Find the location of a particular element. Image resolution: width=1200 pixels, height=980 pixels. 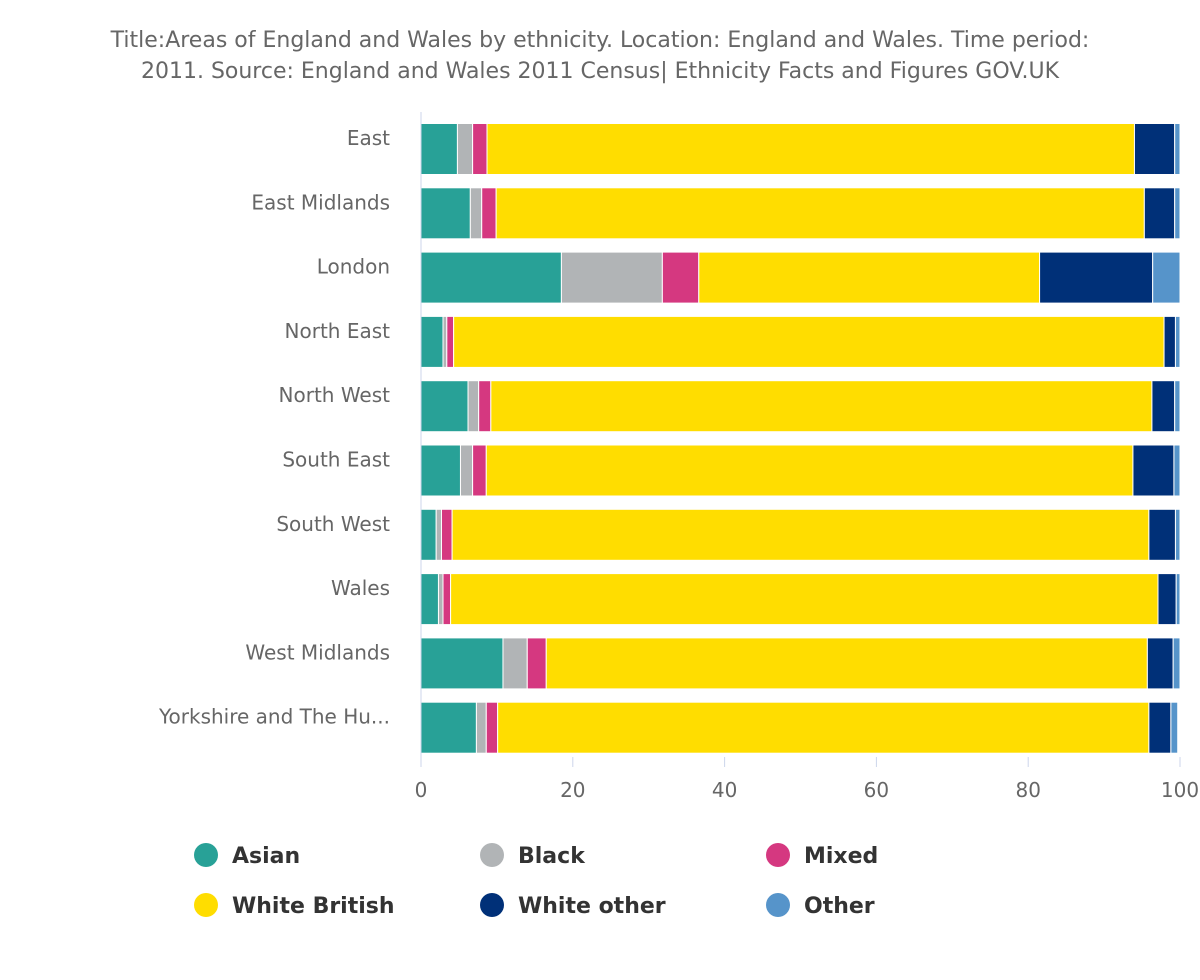

bar-west-midlands-white-british is located at coordinates (846, 663).